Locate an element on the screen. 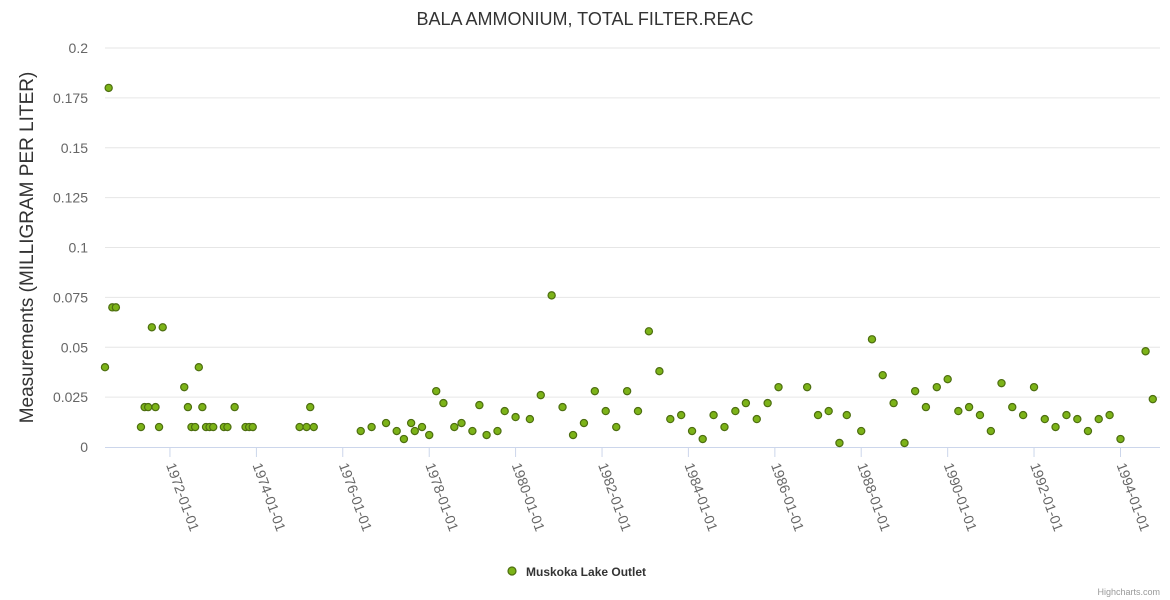 The width and height of the screenshot is (1170, 600). legend: Muskoka Lake Outlet is located at coordinates (576, 572).